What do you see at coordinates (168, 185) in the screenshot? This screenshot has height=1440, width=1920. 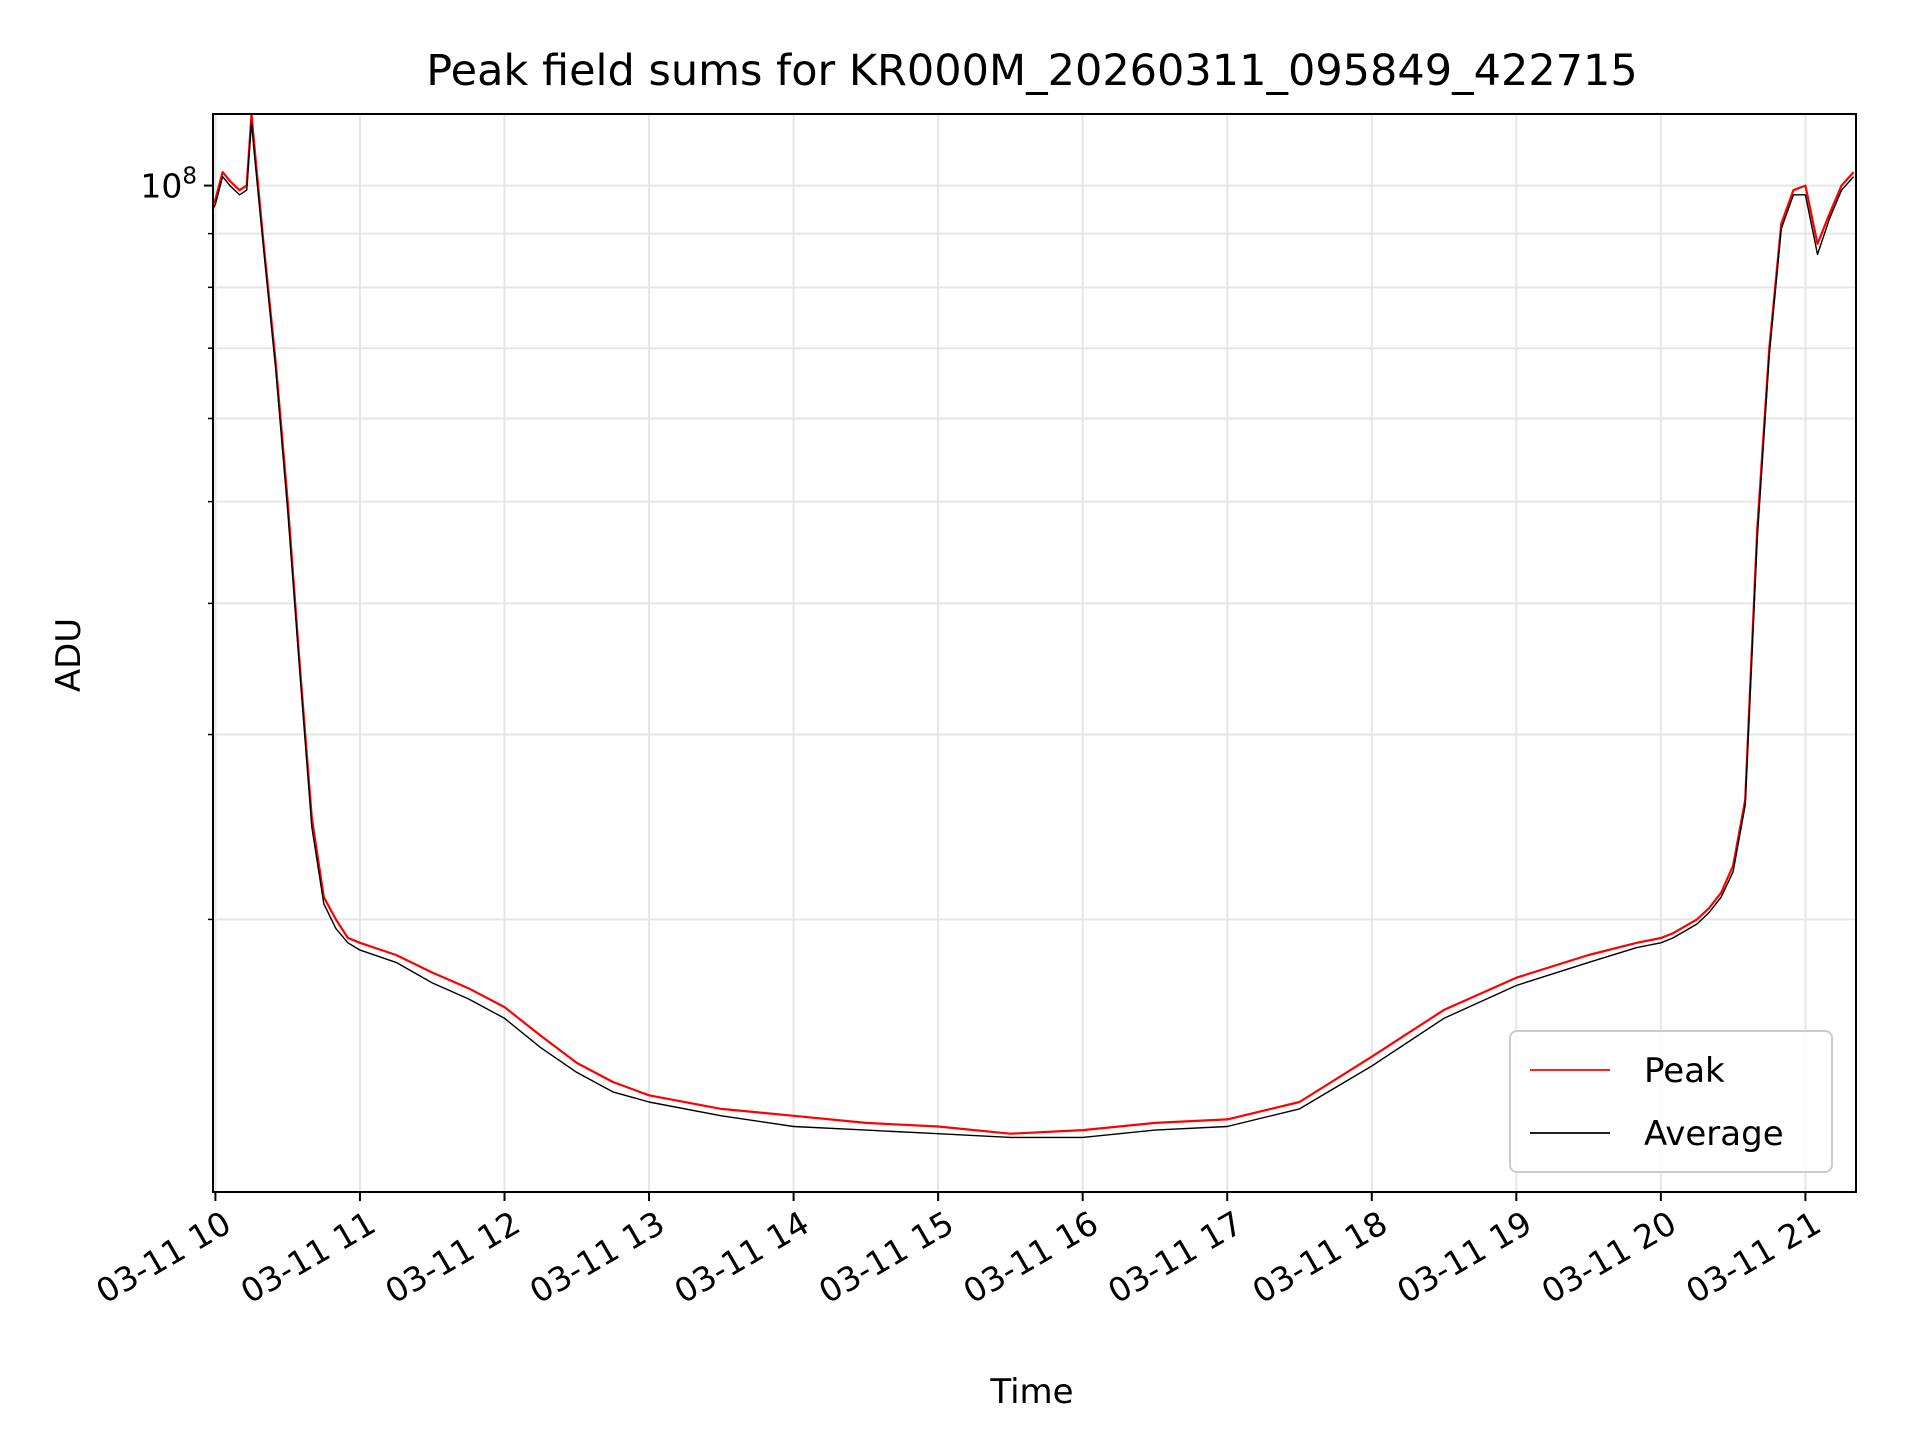 I see `y-tick-label: 108` at bounding box center [168, 185].